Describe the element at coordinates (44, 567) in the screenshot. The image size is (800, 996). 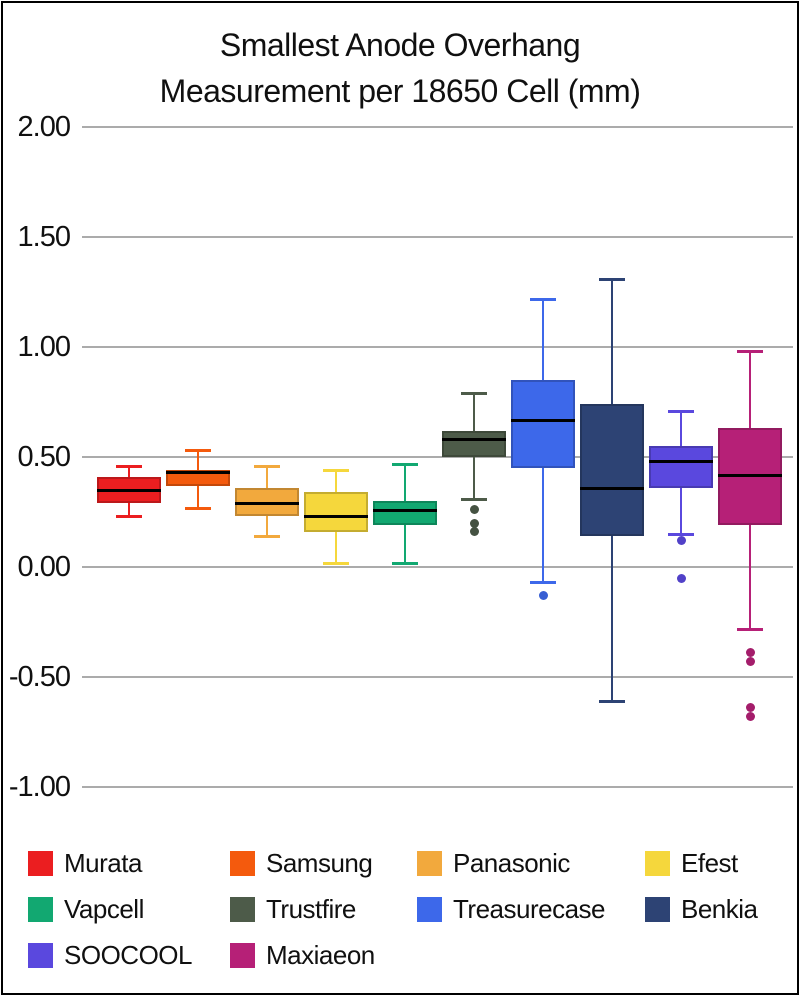
I see `y-tick-label: 0.00` at that location.